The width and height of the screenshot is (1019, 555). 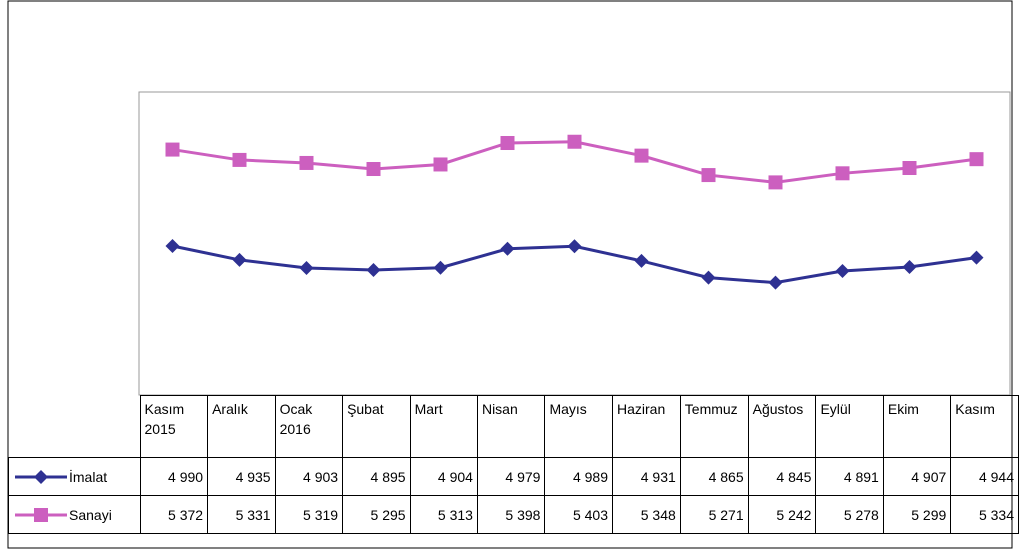 What do you see at coordinates (714, 426) in the screenshot?
I see `category-label: Temmuz` at bounding box center [714, 426].